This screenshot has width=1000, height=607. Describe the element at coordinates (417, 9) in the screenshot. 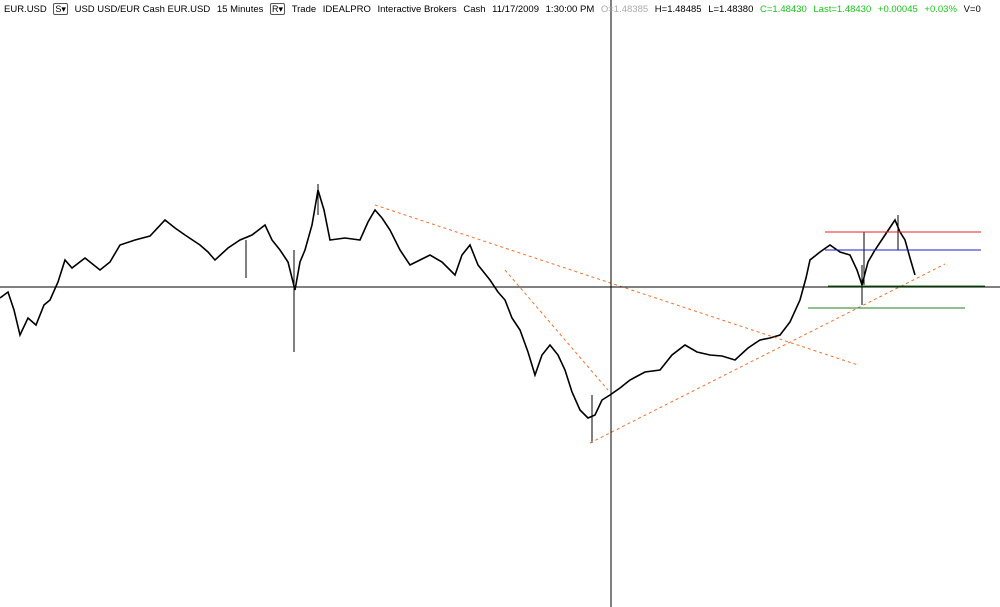

I see `broker: Interactive Brokers` at that location.